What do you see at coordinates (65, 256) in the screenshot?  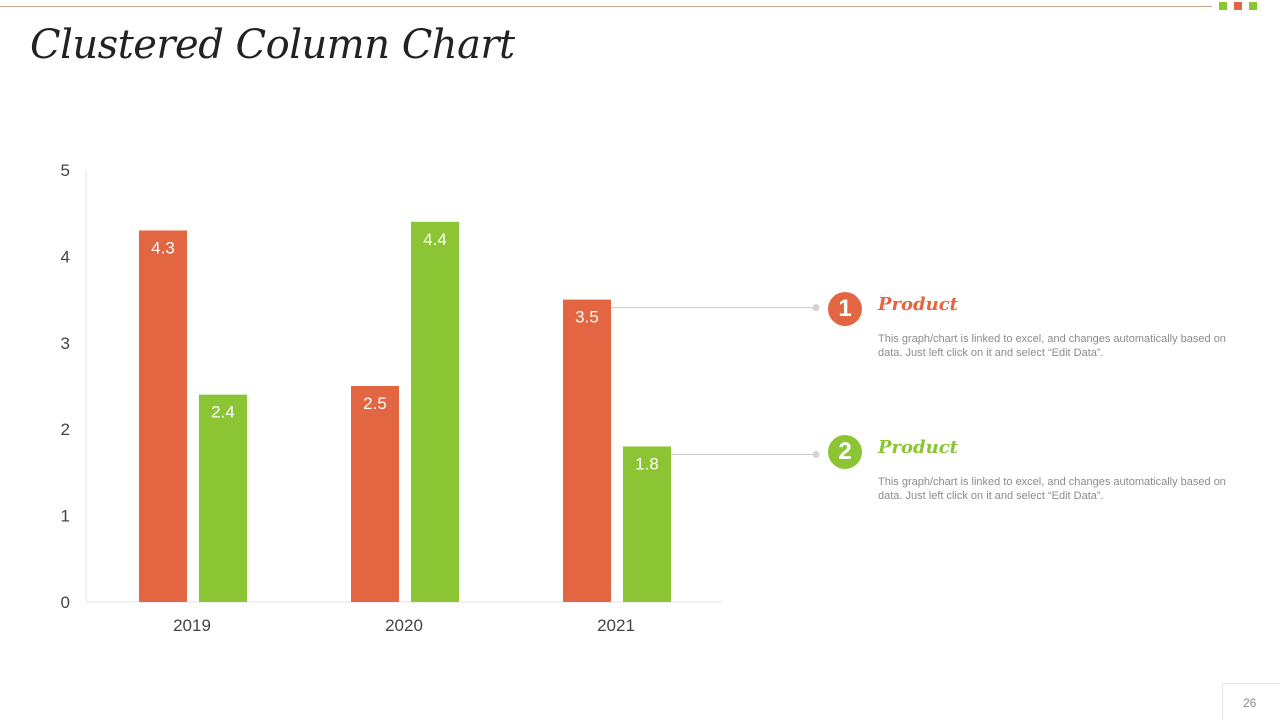 I see `y-tick-label: 4` at bounding box center [65, 256].